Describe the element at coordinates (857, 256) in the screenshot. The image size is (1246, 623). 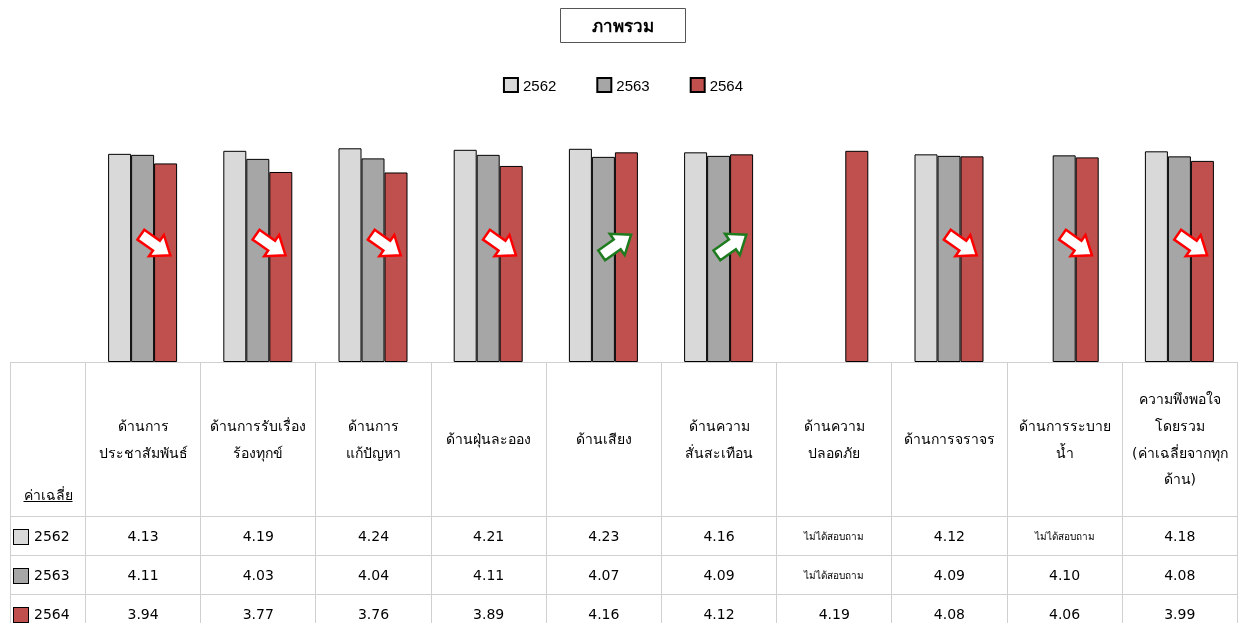
I see `bar` at that location.